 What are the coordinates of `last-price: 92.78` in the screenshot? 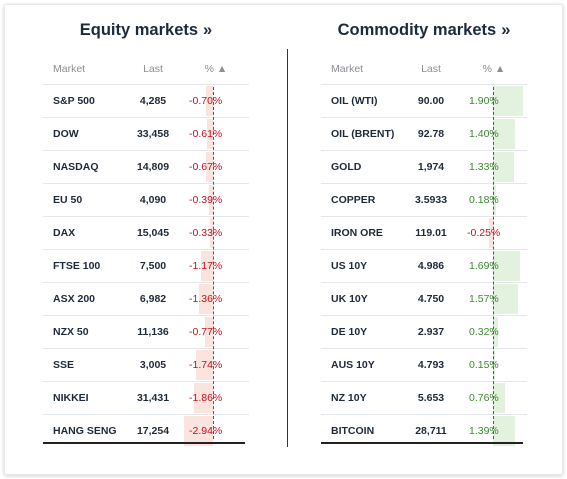 It's located at (431, 134).